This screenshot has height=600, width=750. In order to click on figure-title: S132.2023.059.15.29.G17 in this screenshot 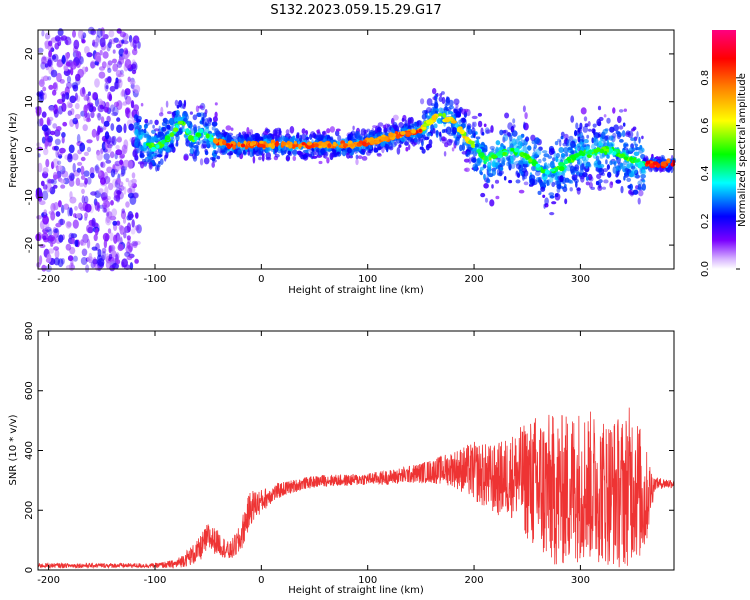, I will do `click(355, 10)`.